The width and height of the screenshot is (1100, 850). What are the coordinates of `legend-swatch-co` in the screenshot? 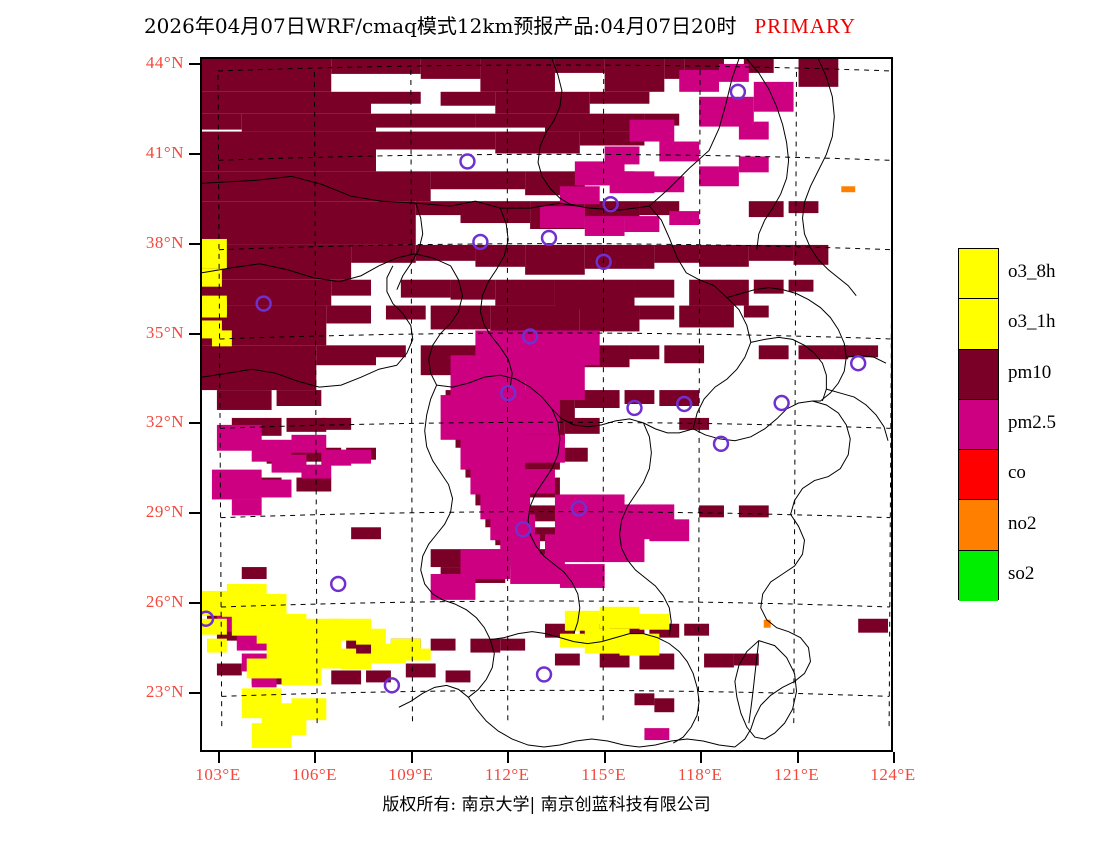 It's located at (978, 475).